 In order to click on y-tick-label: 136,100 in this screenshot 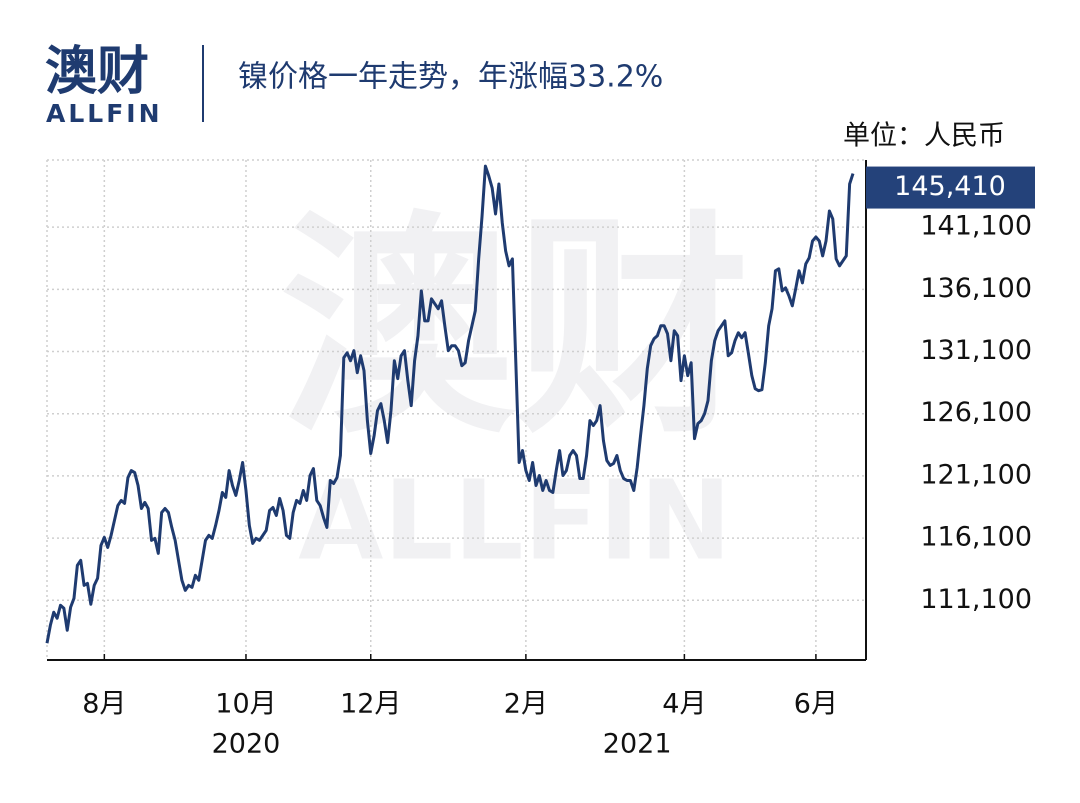, I will do `click(976, 288)`.